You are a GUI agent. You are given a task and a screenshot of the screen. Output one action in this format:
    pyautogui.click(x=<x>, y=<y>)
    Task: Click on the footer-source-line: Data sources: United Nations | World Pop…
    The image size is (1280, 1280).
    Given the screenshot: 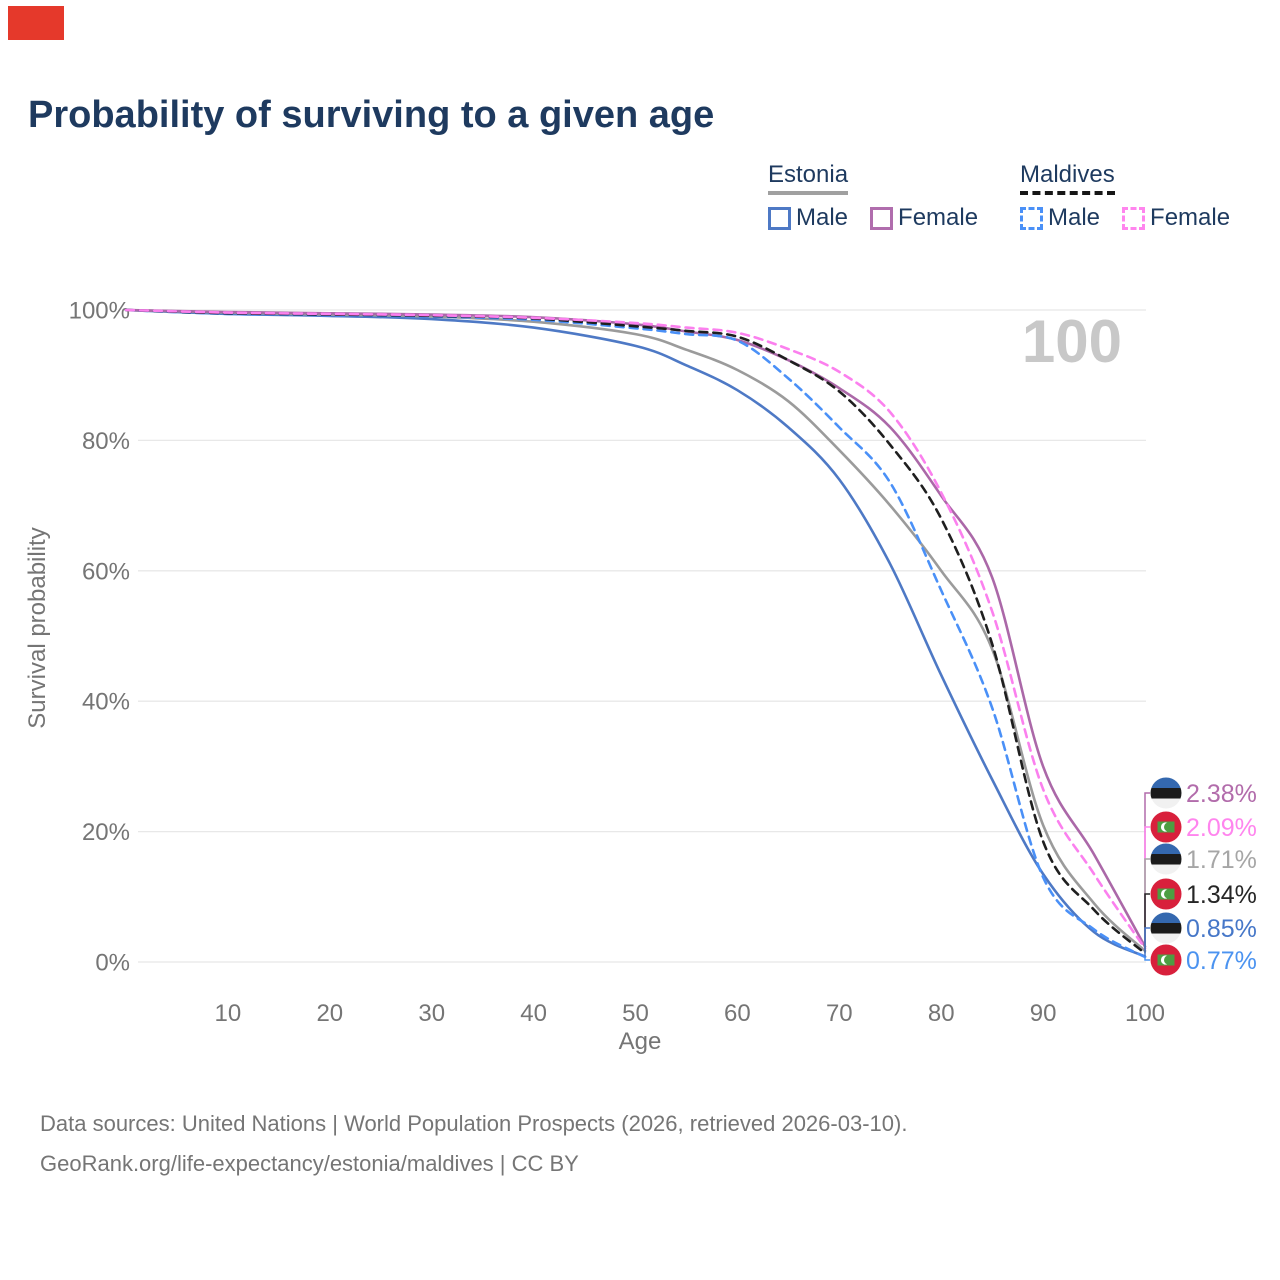 What is the action you would take?
    pyautogui.click(x=474, y=1123)
    